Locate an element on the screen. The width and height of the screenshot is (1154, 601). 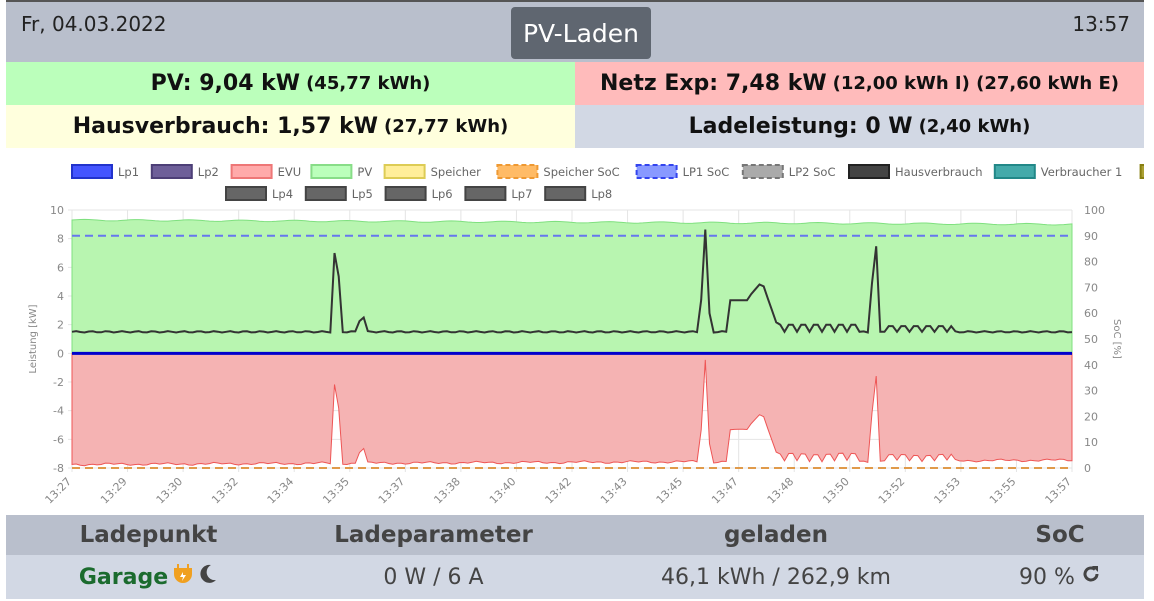
x-tick-label: 13:50 is located at coordinates (836, 491).